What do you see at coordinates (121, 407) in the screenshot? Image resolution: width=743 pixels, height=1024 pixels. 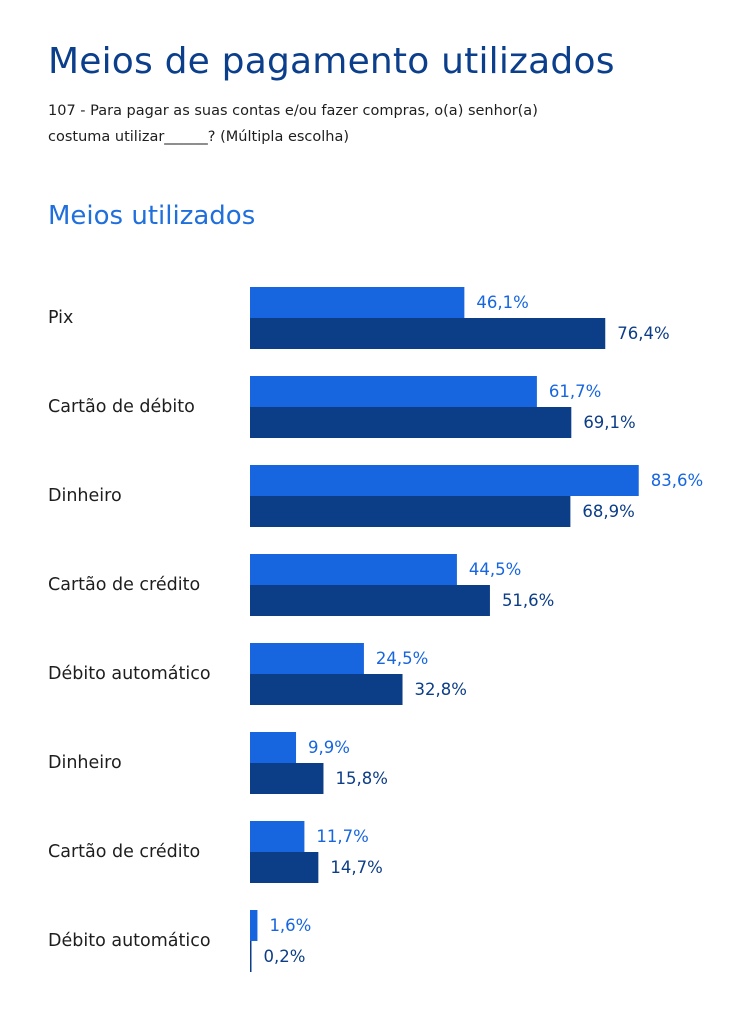 I see `category-label: Cartão de débito` at bounding box center [121, 407].